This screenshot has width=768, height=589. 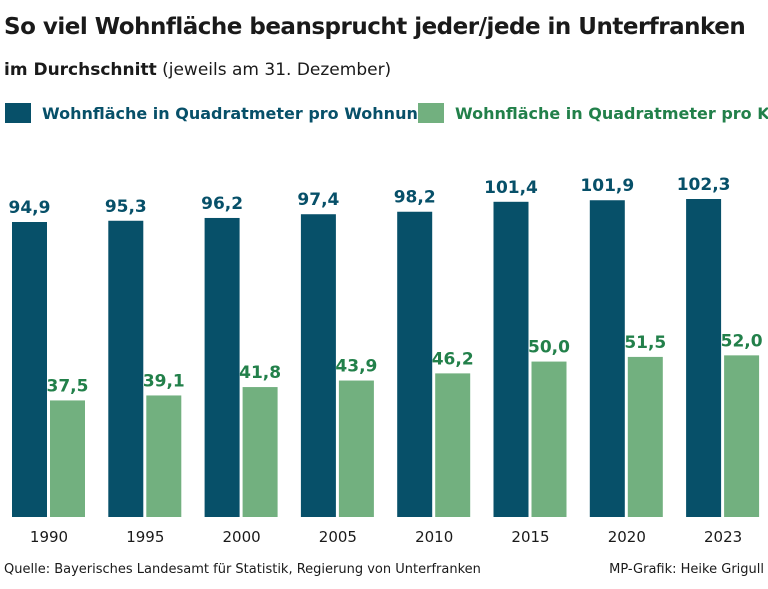 I want to click on value-label-per-dwelling-2000: 96,2, so click(x=222, y=204).